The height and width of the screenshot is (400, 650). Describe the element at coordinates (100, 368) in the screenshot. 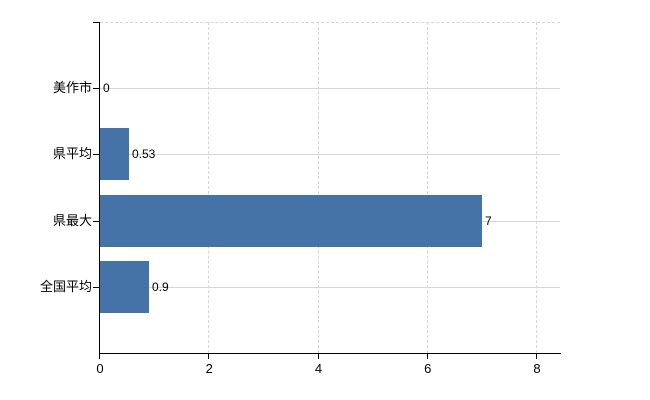

I see `x-tick-label: 0` at that location.